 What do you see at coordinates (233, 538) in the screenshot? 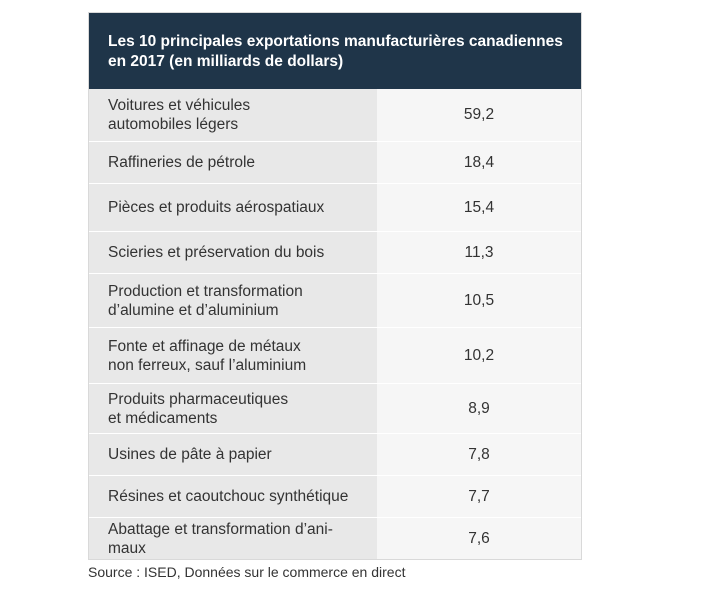
I see `row-label: Abattage et transformation d’ani- maux` at bounding box center [233, 538].